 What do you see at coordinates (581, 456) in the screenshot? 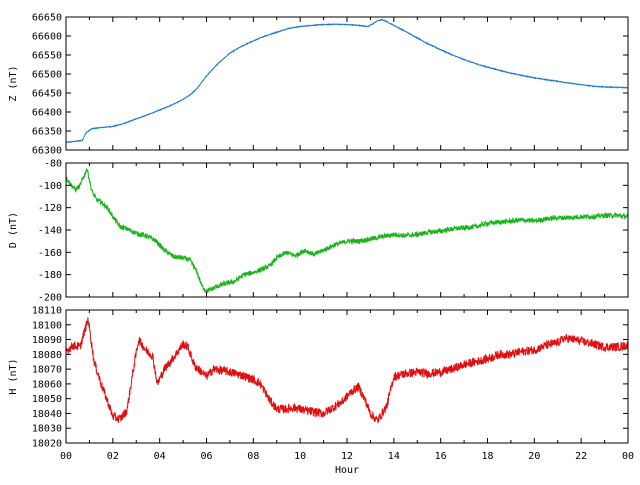
I see `x-tick-label: 22` at bounding box center [581, 456].